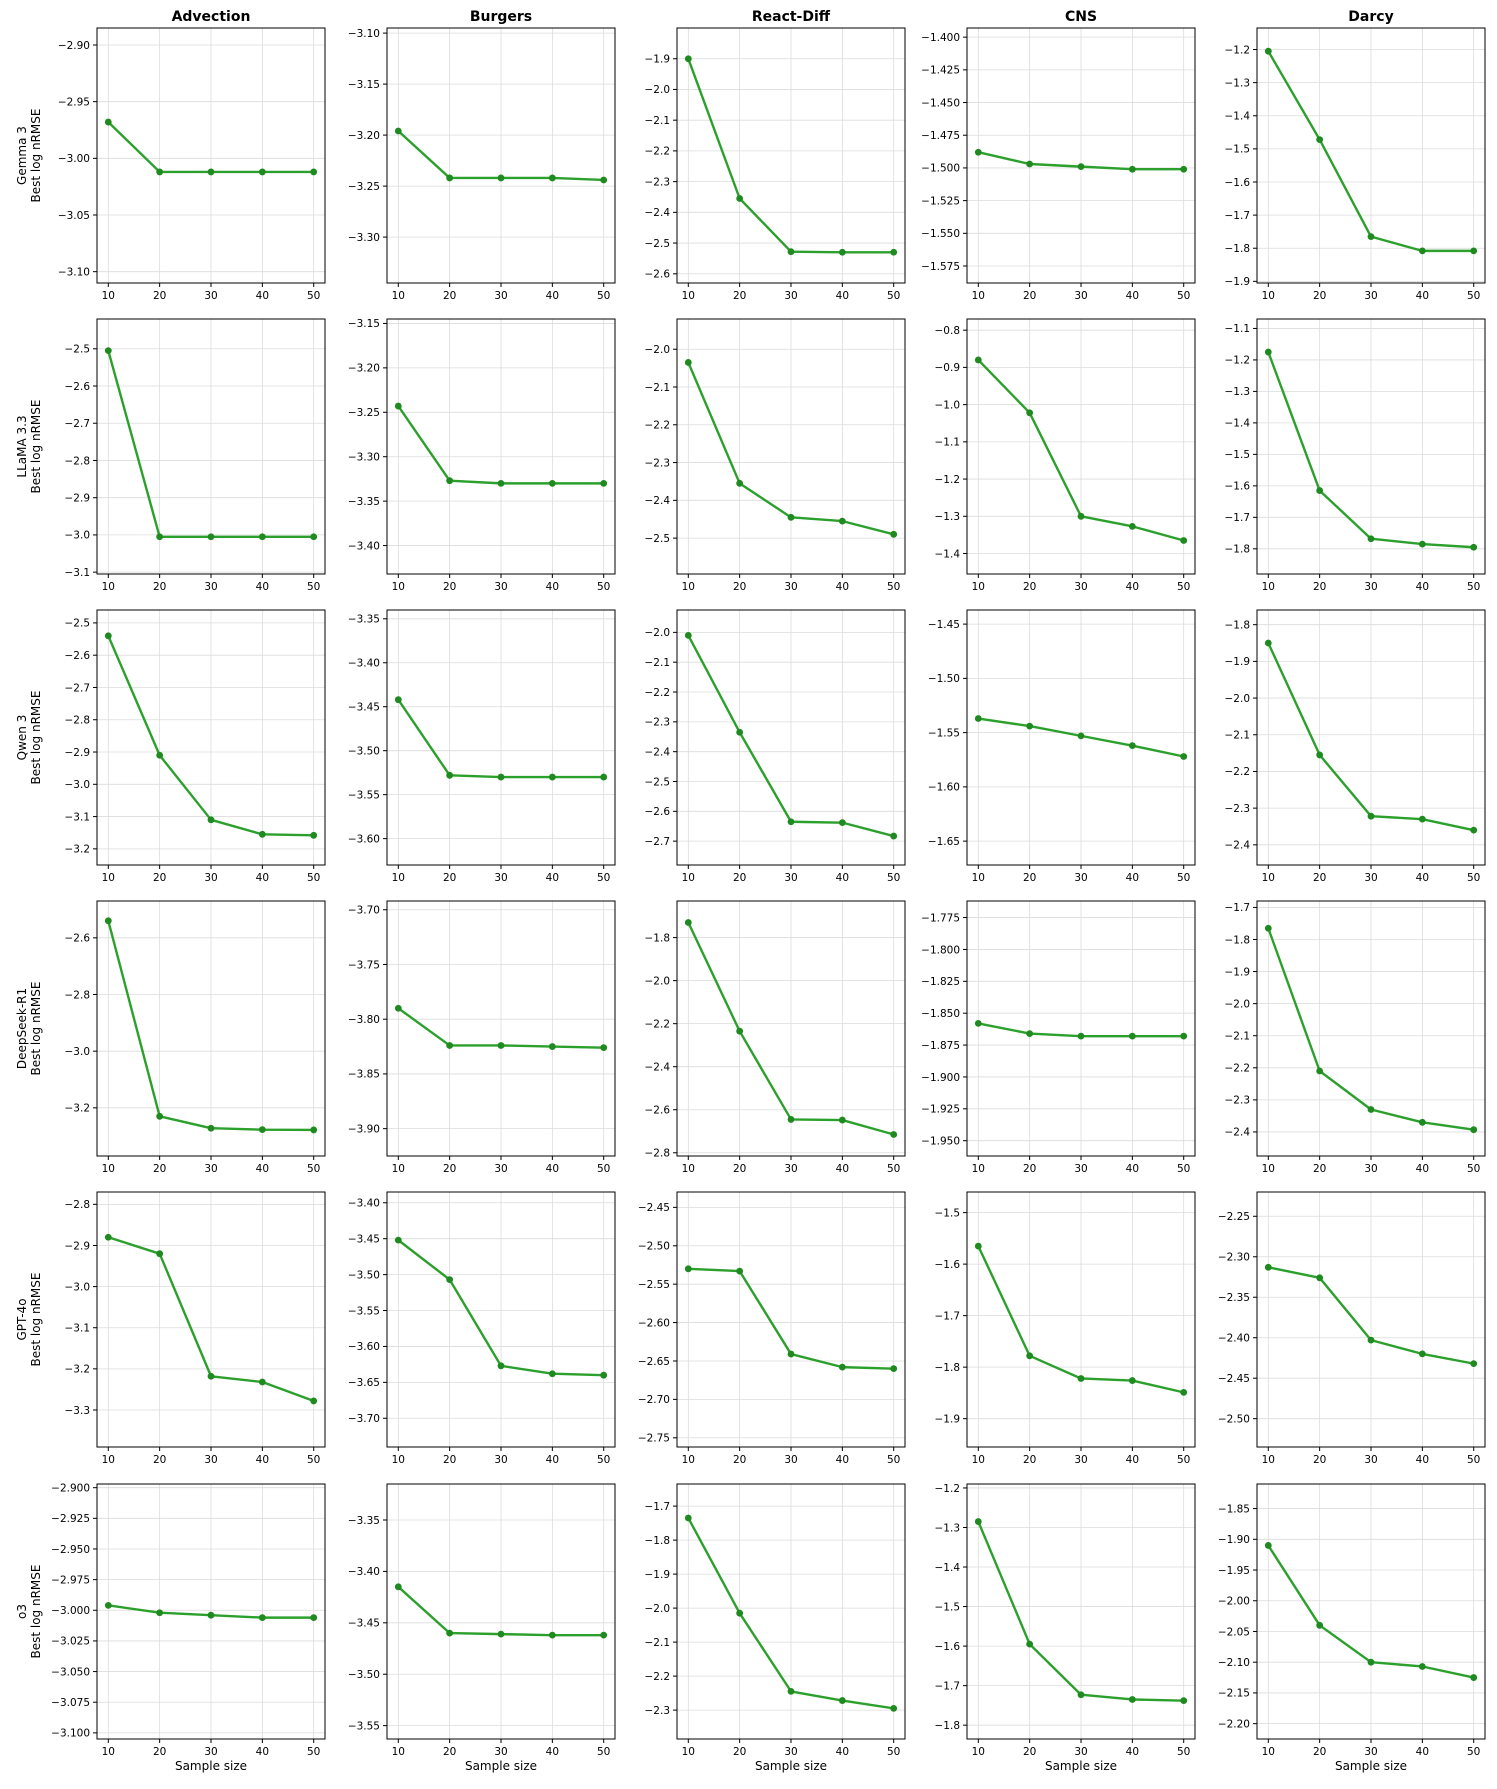 The image size is (1497, 1789). I want to click on y-tick-label: −3.0, so click(78, 1287).